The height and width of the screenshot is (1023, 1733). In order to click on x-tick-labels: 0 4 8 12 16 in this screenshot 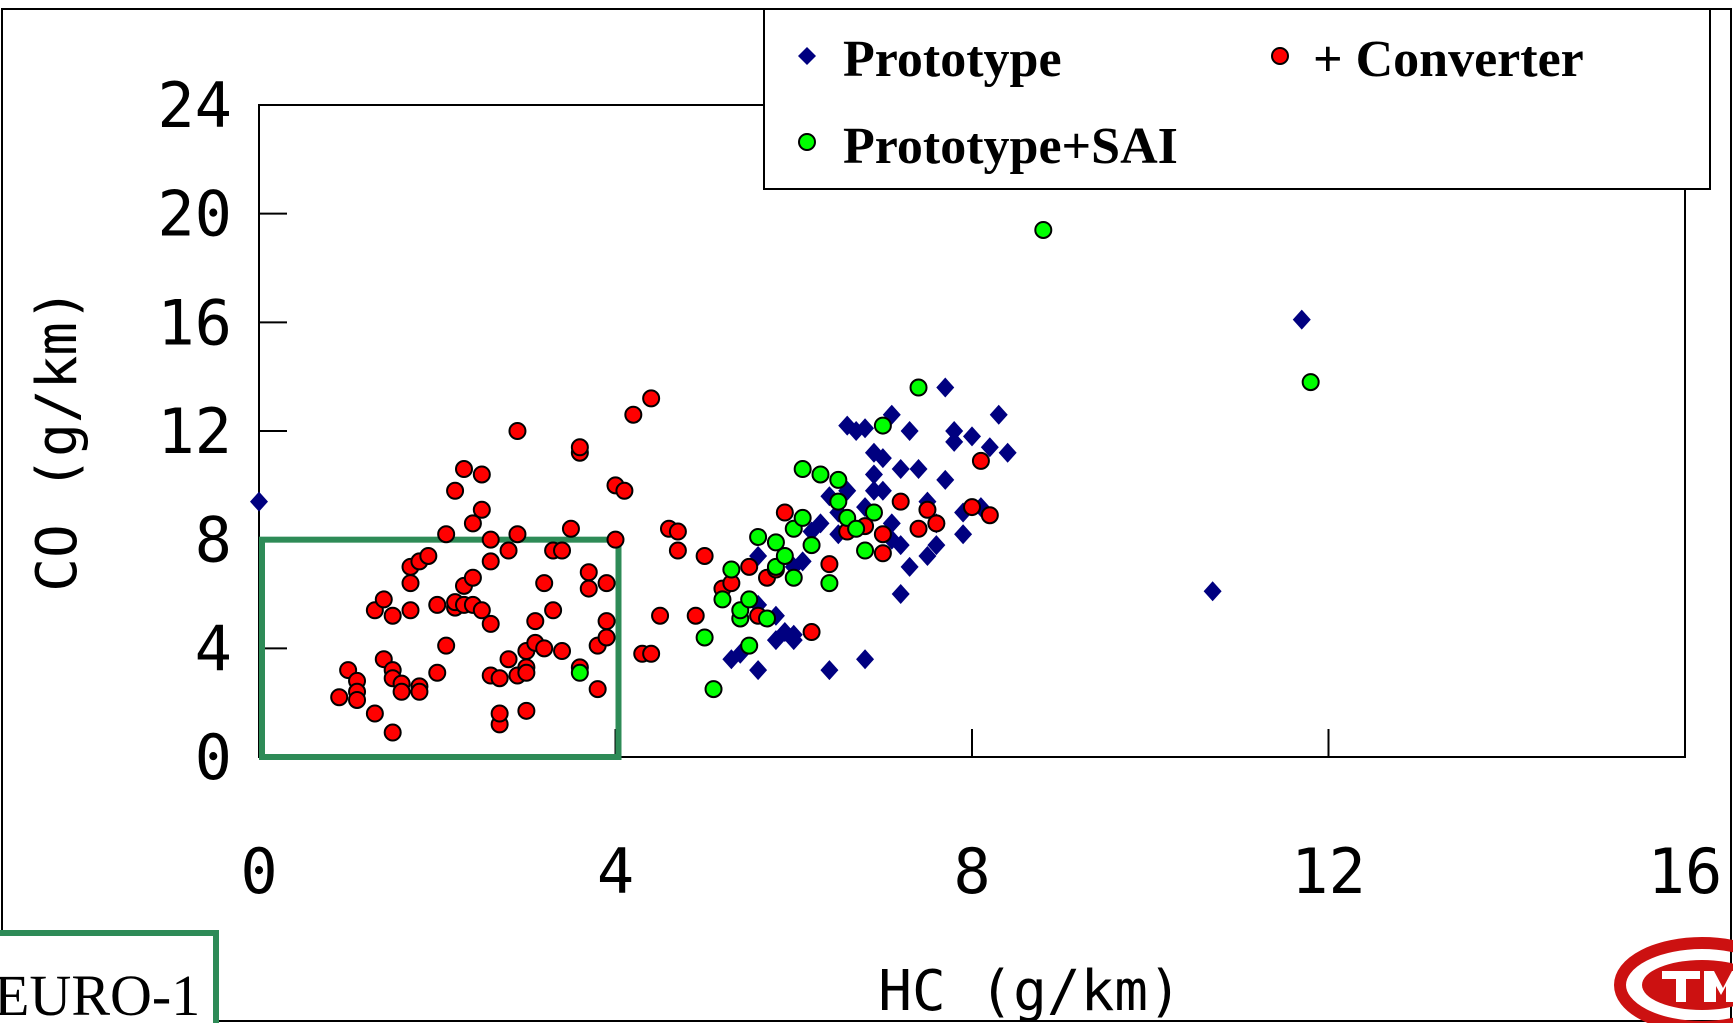, I will do `click(981, 871)`.